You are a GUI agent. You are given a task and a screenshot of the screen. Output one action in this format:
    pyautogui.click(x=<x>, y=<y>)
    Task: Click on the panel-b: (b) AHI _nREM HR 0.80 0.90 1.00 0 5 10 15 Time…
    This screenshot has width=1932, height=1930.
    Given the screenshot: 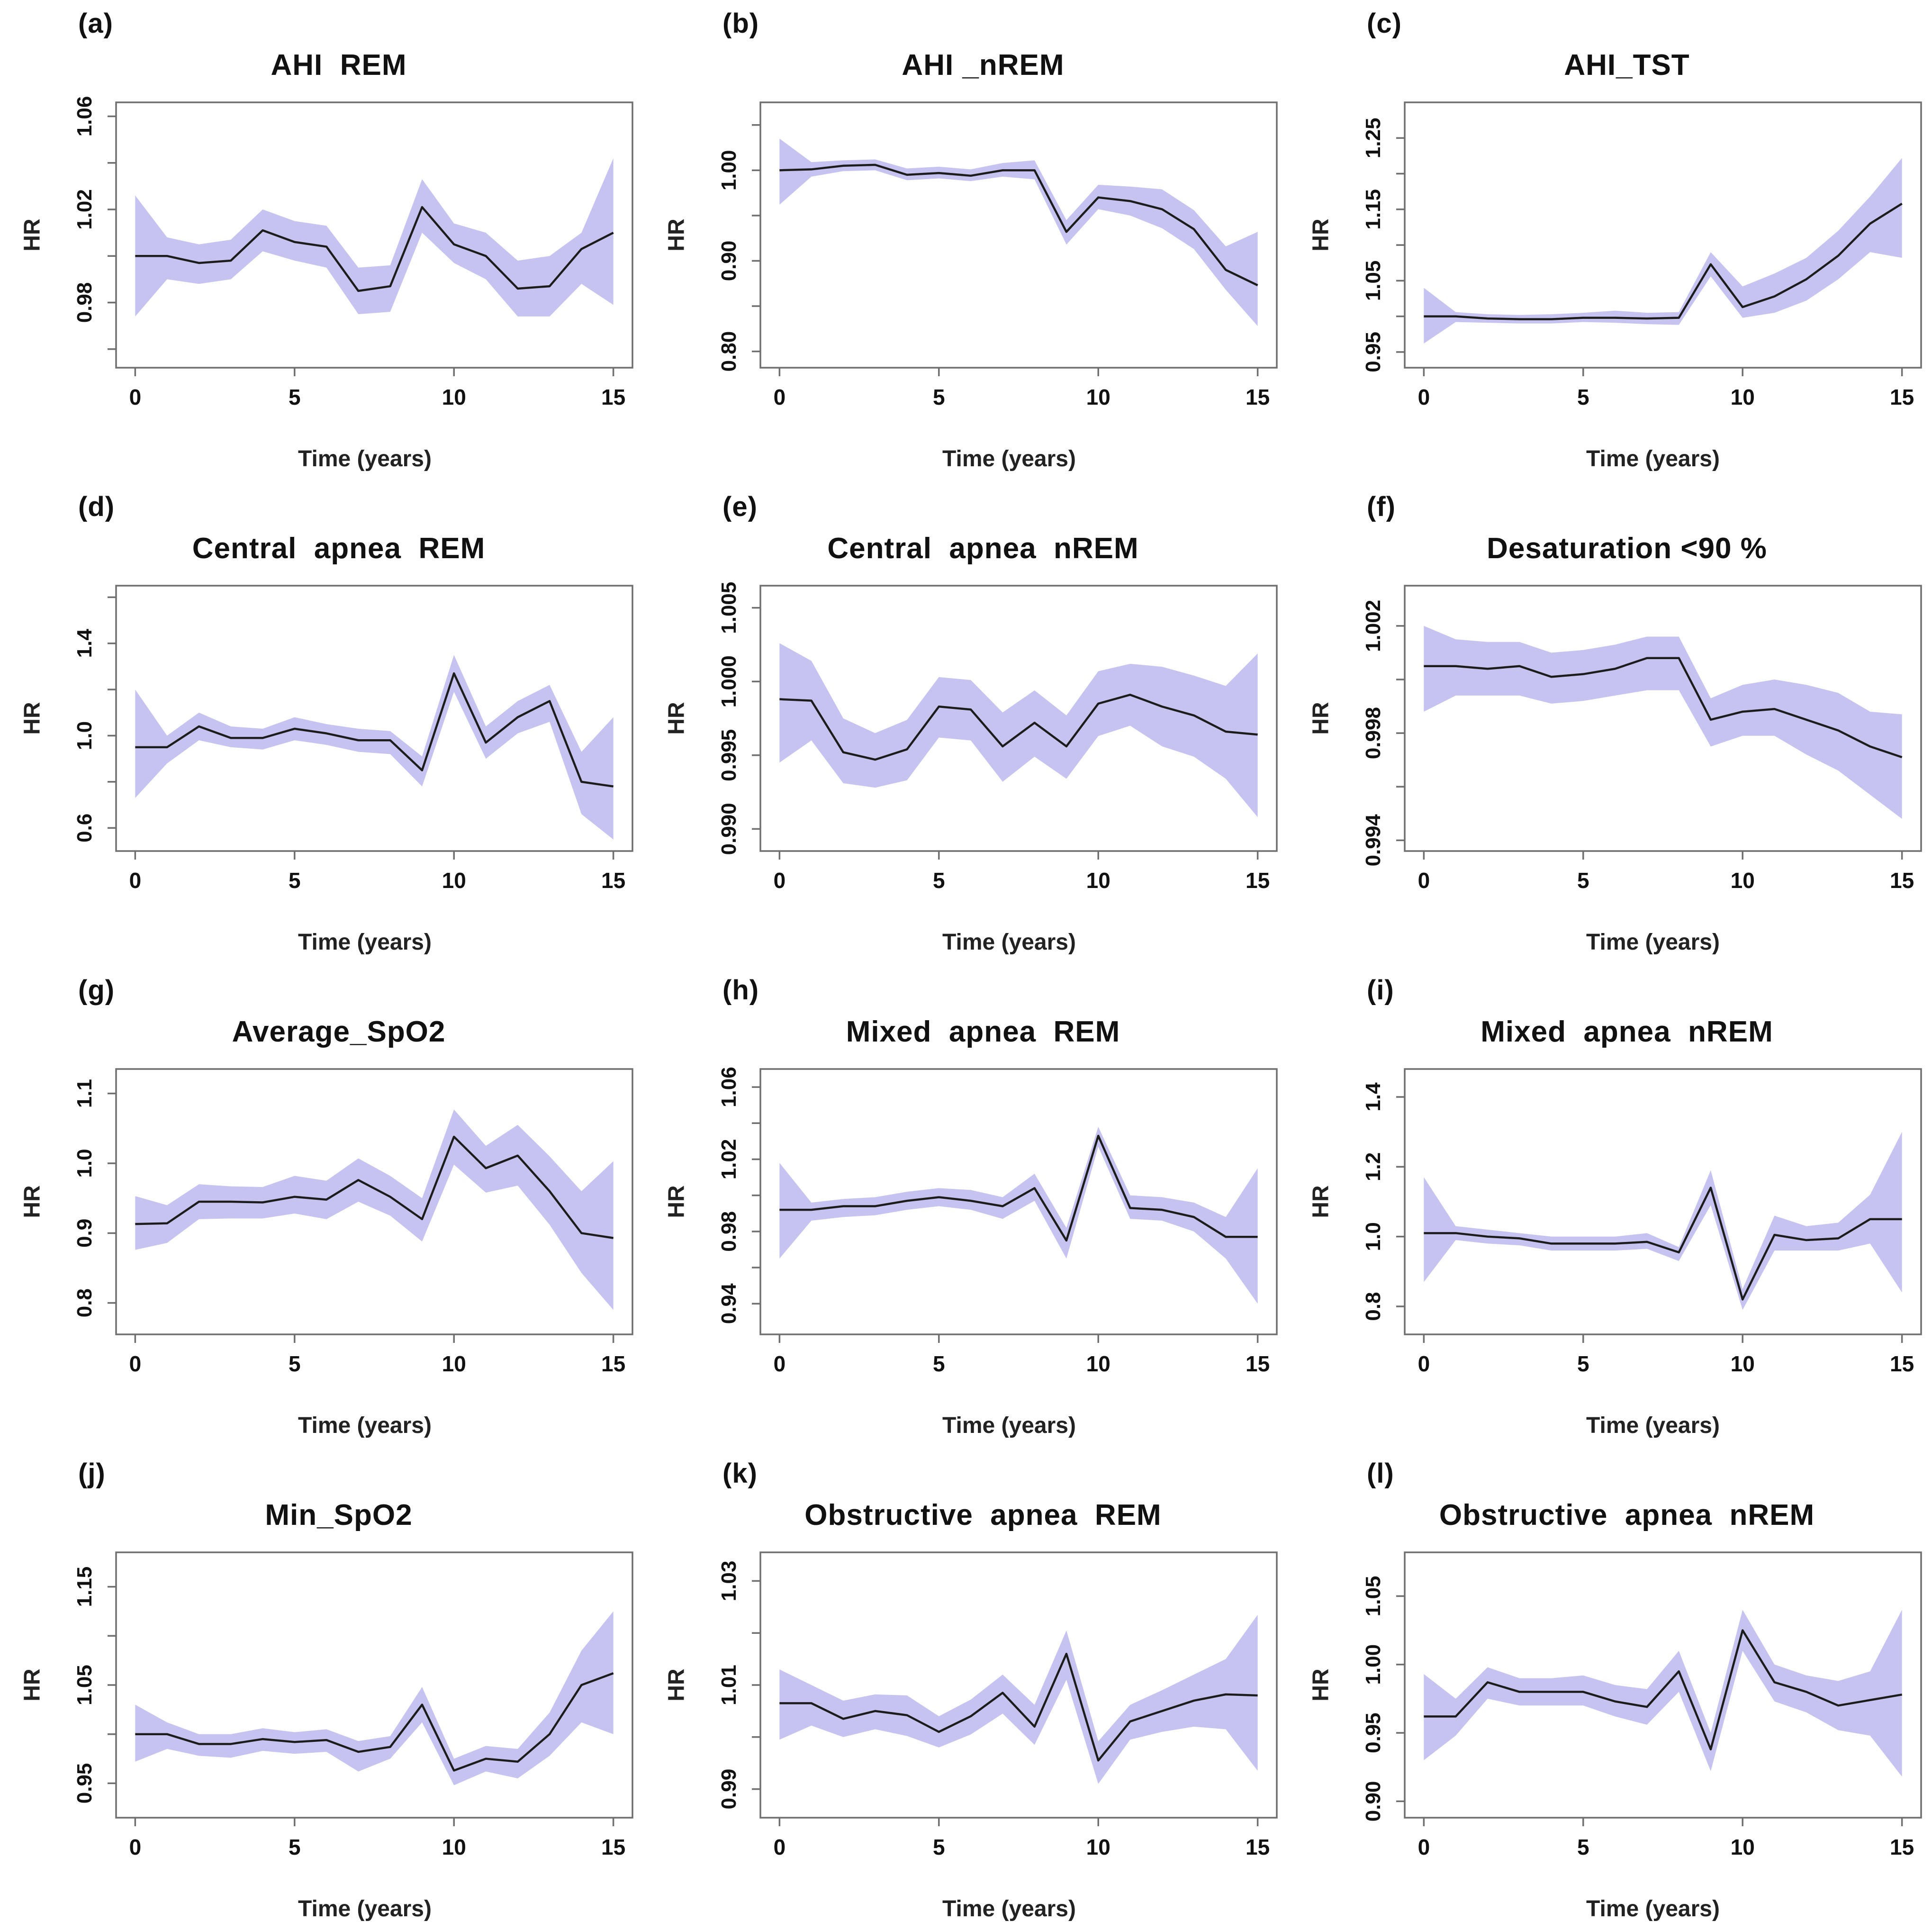 What is the action you would take?
    pyautogui.click(x=966, y=241)
    